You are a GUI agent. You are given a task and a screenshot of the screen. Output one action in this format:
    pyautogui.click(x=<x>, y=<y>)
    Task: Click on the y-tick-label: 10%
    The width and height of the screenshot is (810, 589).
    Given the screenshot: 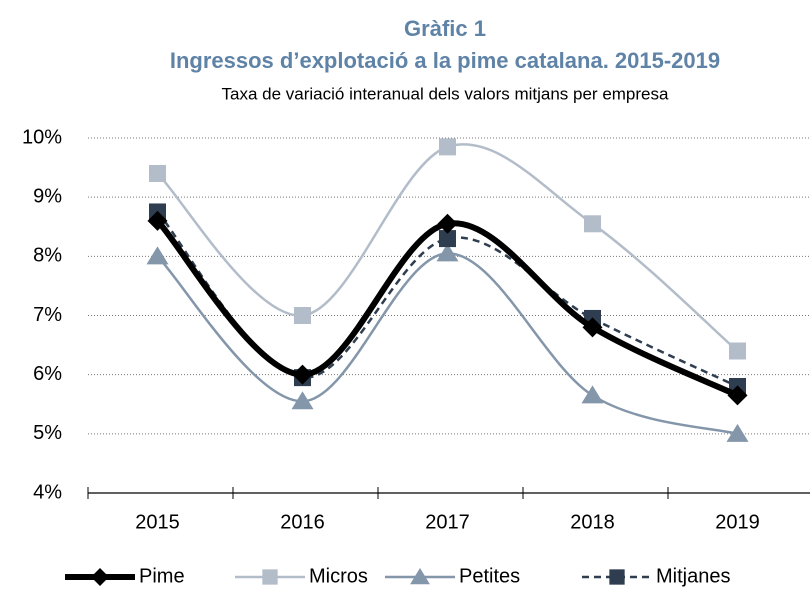 What is the action you would take?
    pyautogui.click(x=42, y=137)
    